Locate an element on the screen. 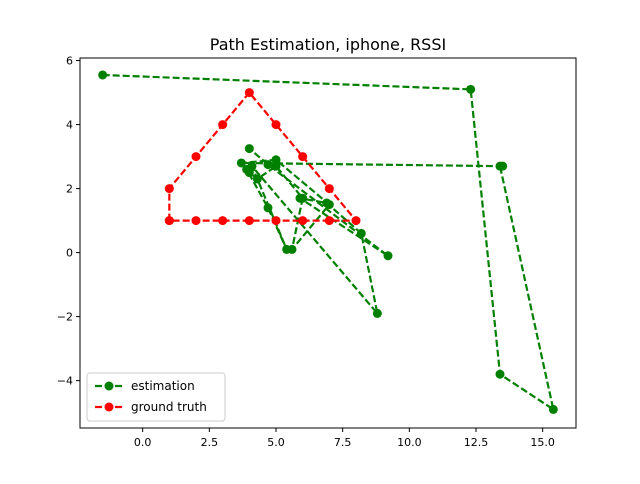  y-tick-label: −2 is located at coordinates (65, 317).